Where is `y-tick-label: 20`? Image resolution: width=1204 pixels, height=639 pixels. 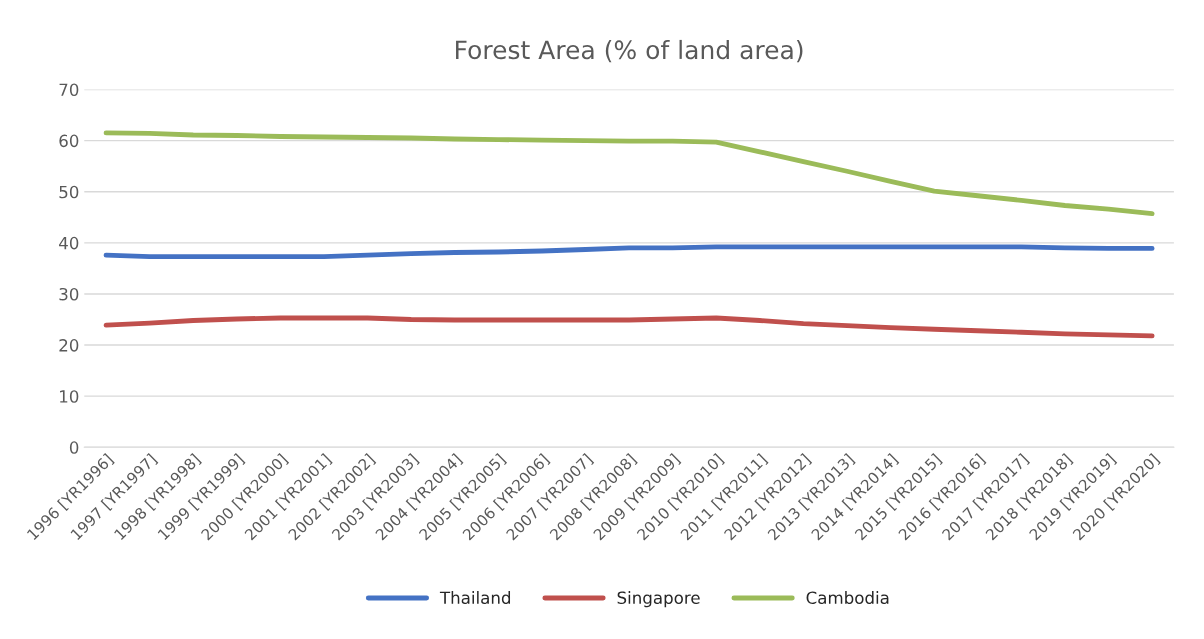
y-tick-label: 20 is located at coordinates (69, 345).